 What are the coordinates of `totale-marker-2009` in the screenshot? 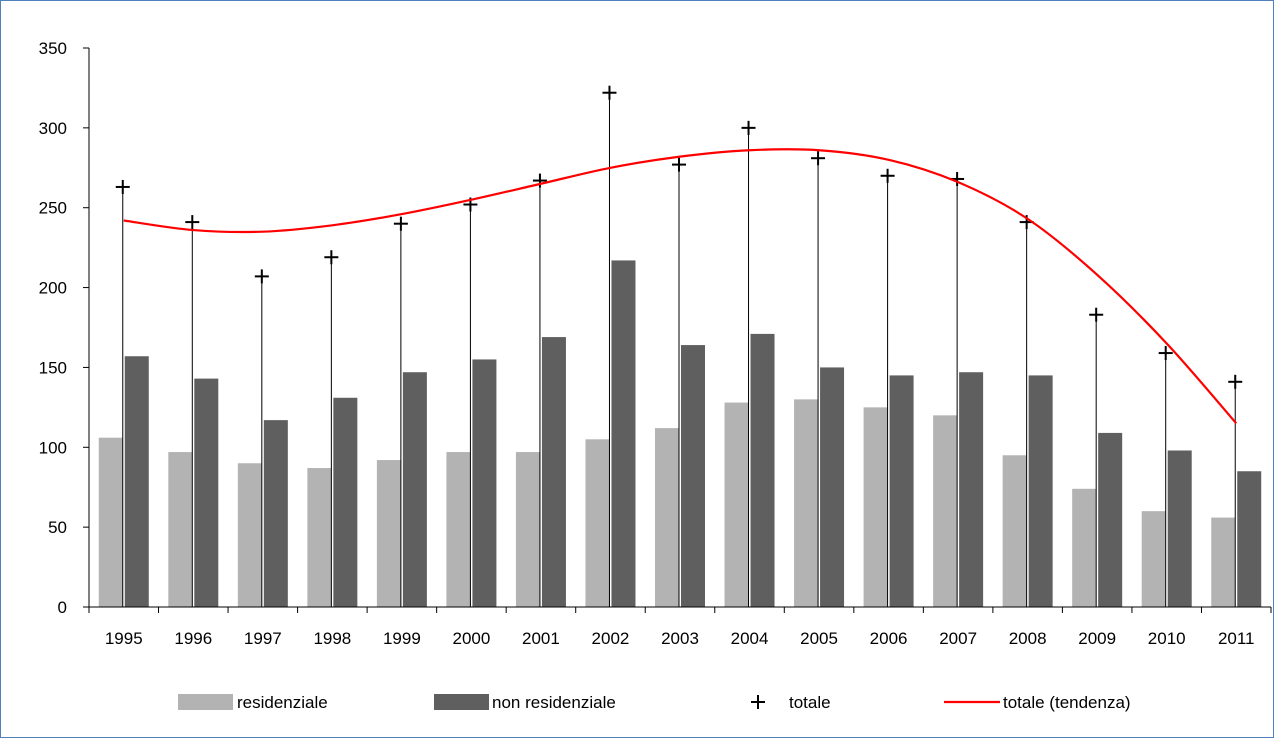 It's located at (1096, 314).